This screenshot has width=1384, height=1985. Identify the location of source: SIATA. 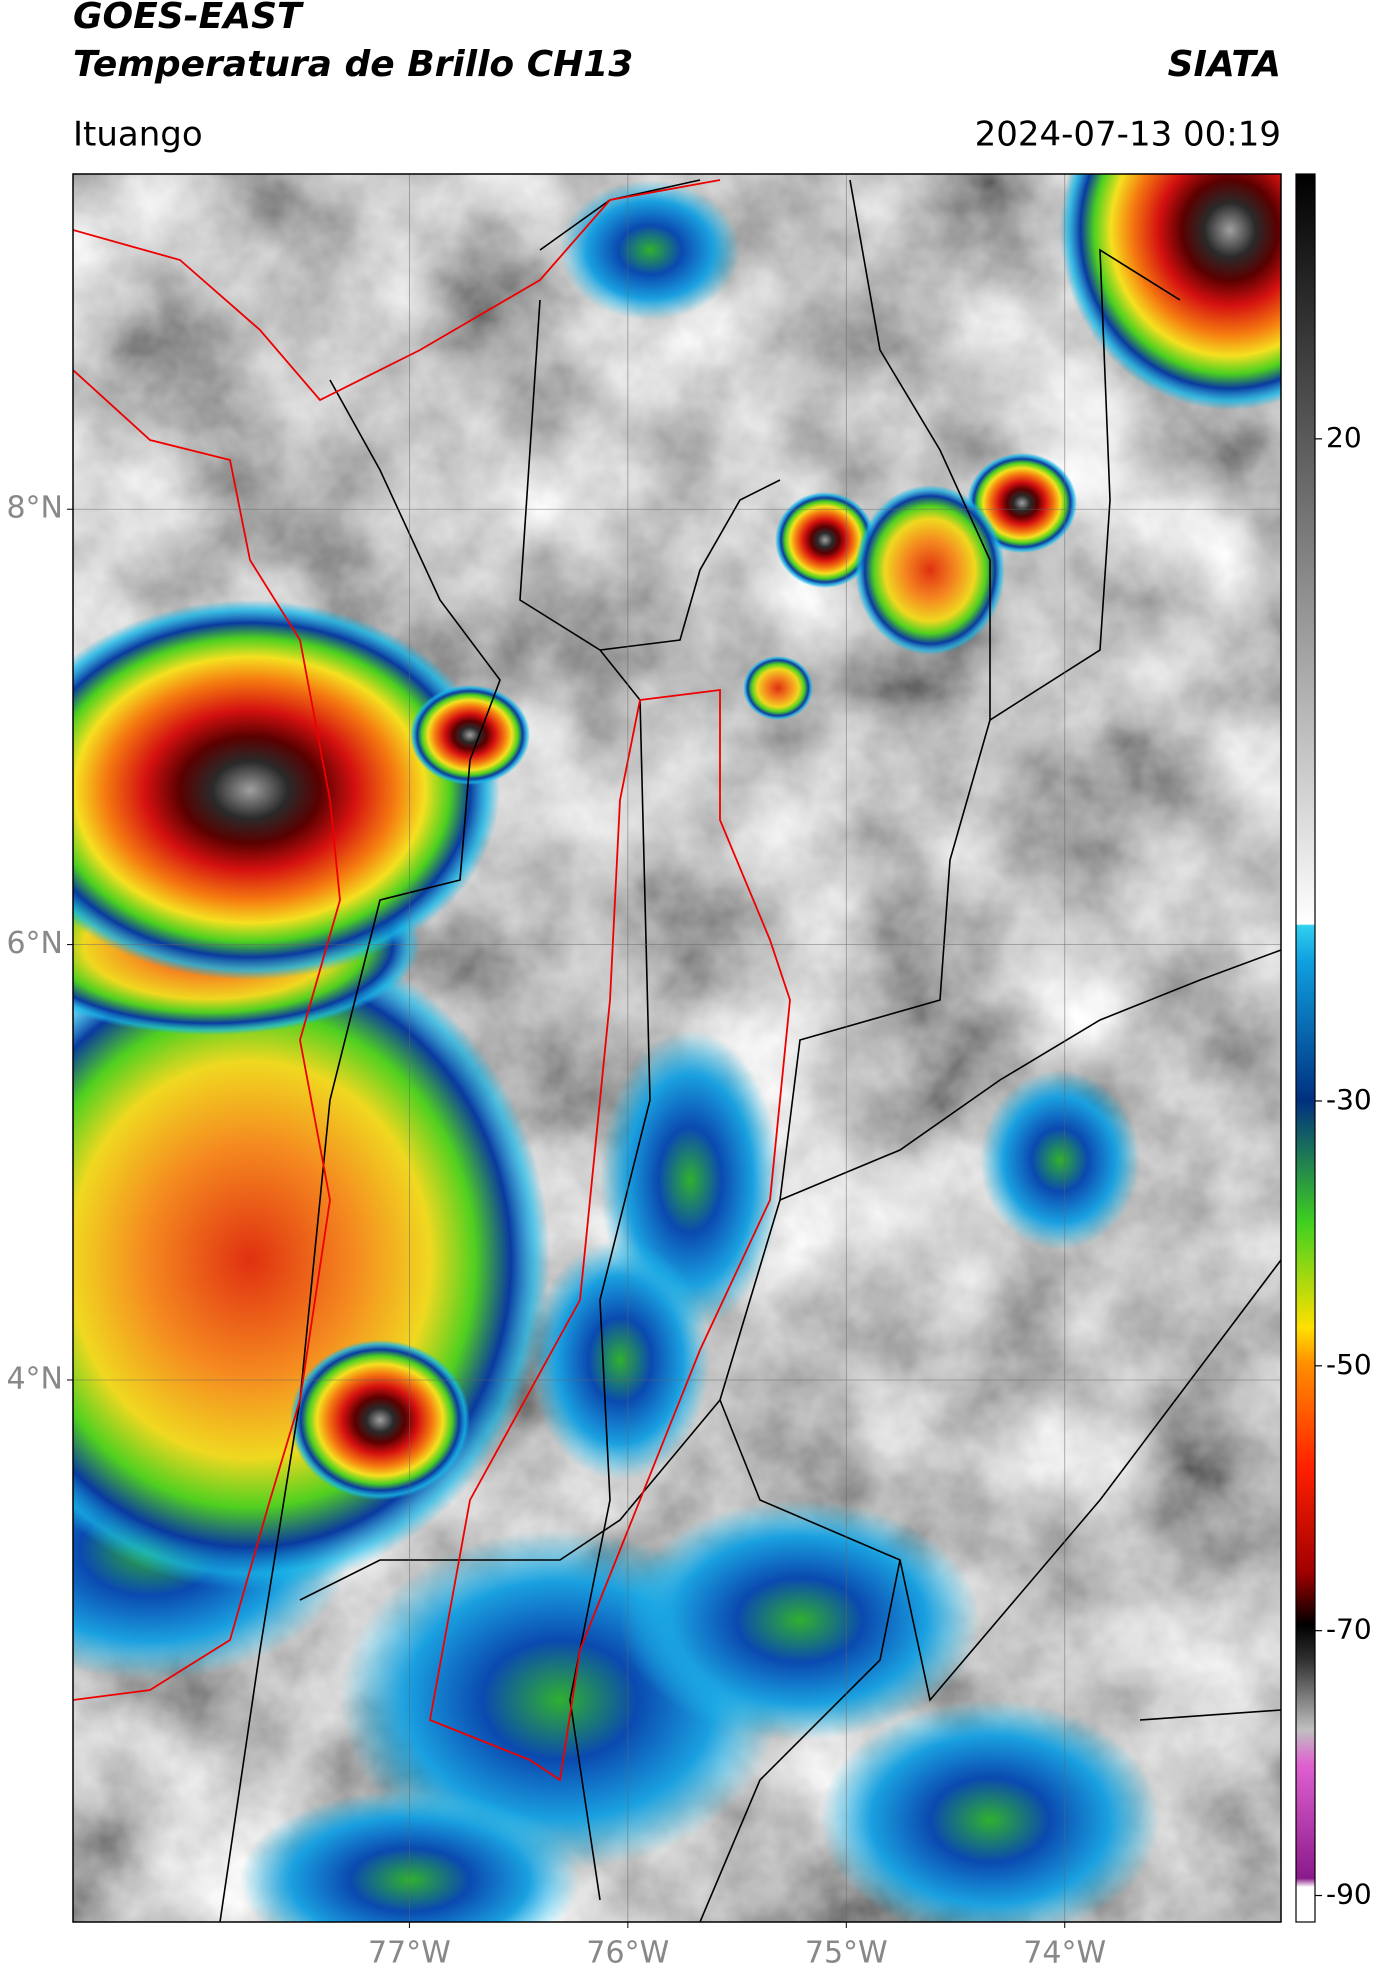
(1224, 64).